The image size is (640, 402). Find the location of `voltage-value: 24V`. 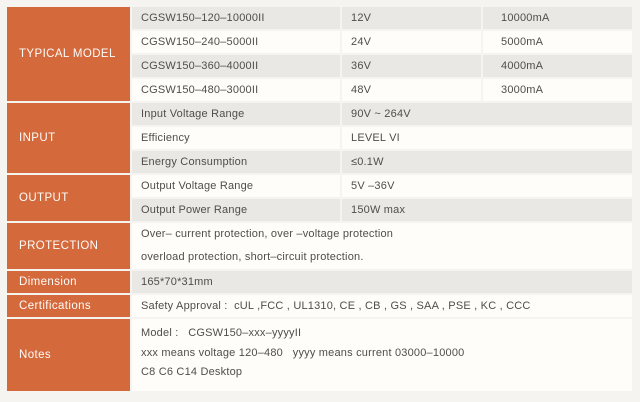

voltage-value: 24V is located at coordinates (411, 42).